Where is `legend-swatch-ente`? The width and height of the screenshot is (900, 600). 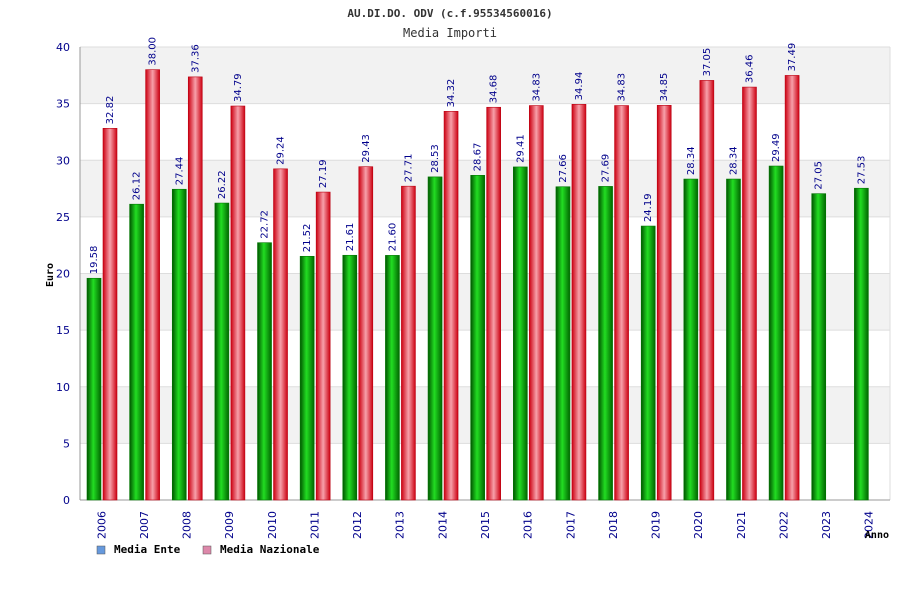
legend-swatch-ente is located at coordinates (101, 550).